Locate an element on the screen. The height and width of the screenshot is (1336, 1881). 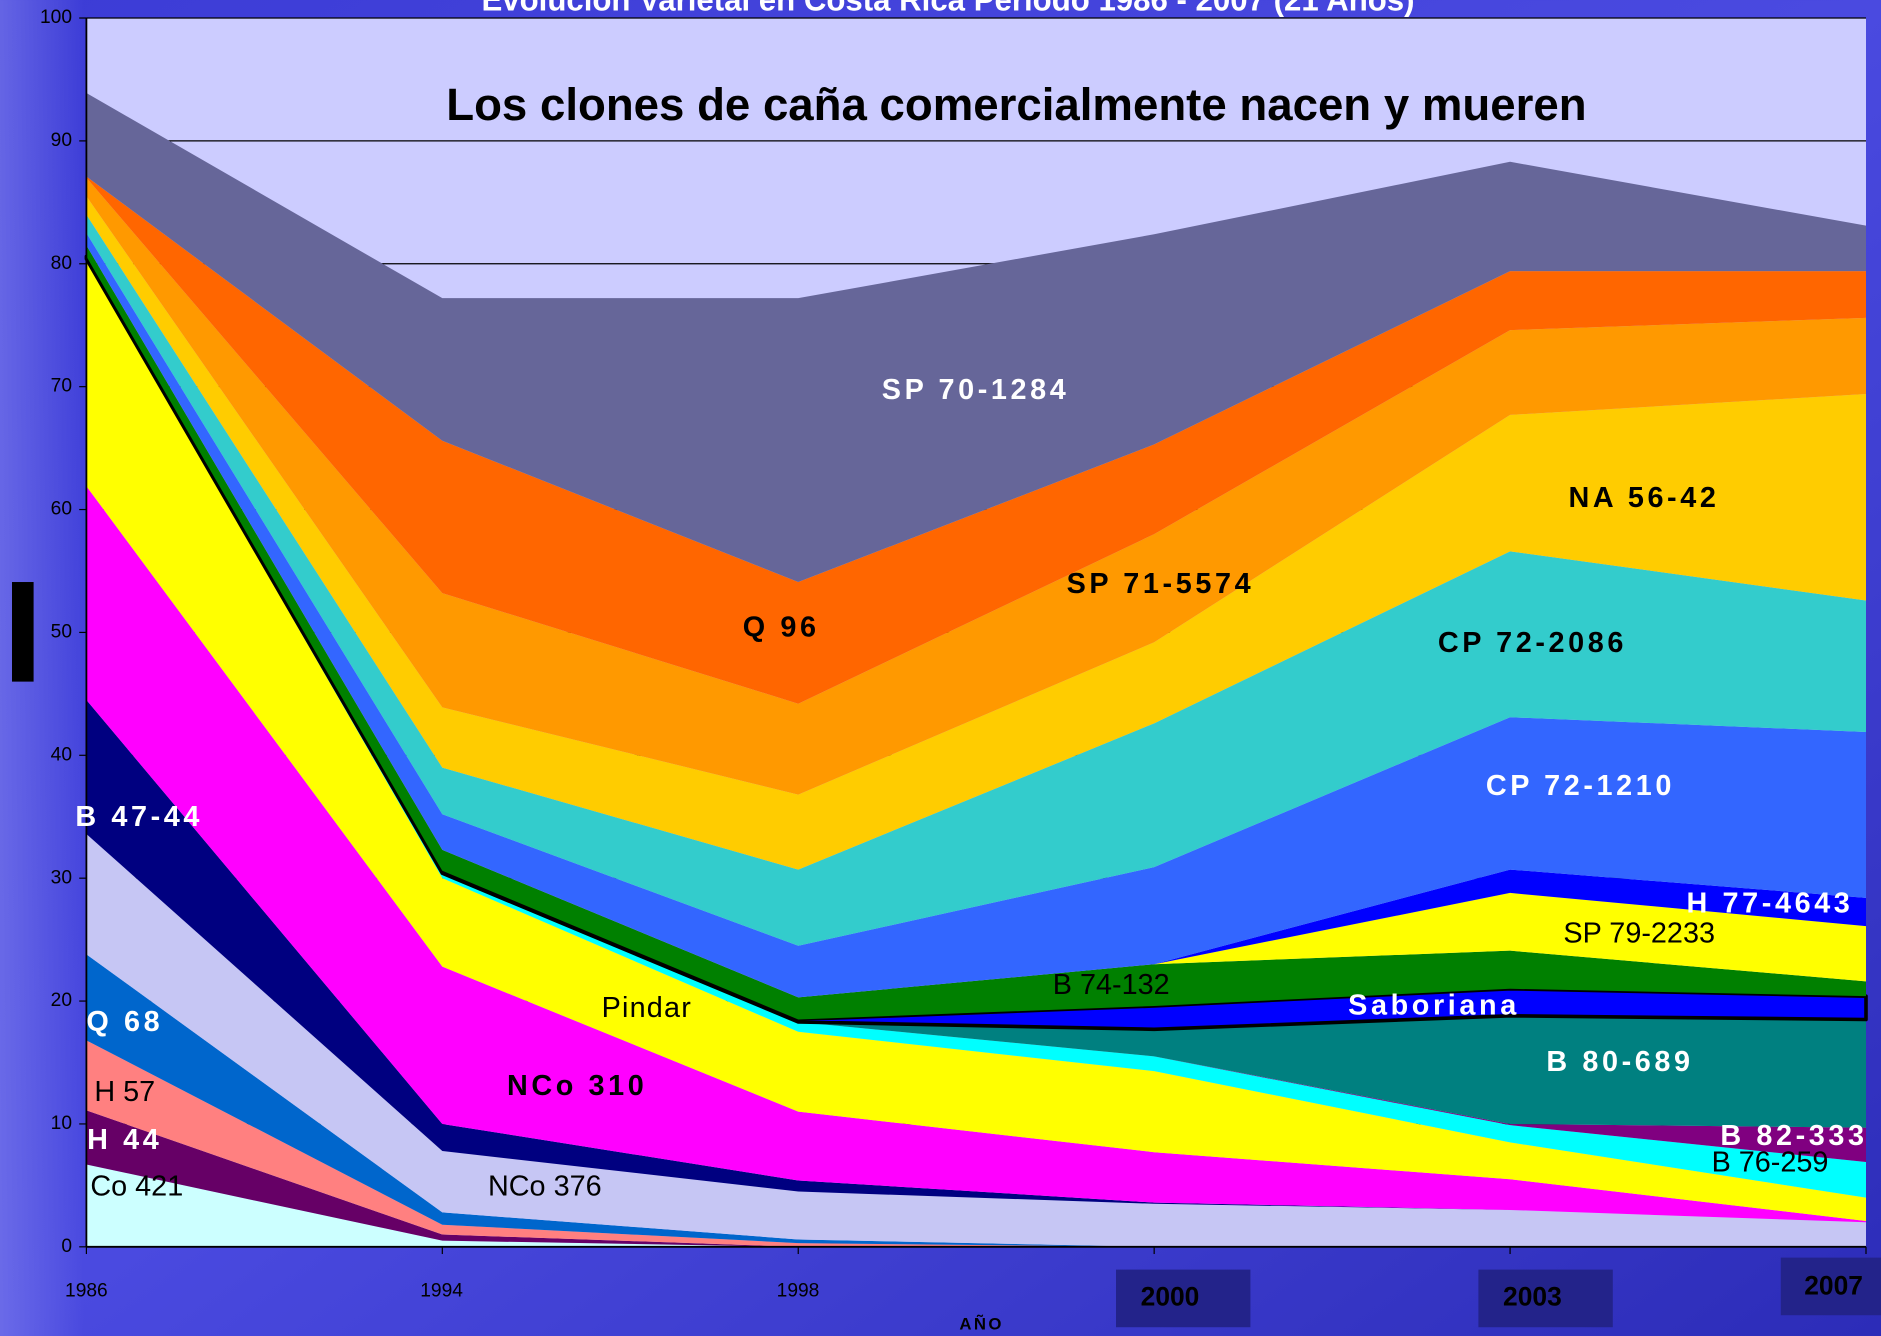
series-label: H 57 is located at coordinates (124, 1092).